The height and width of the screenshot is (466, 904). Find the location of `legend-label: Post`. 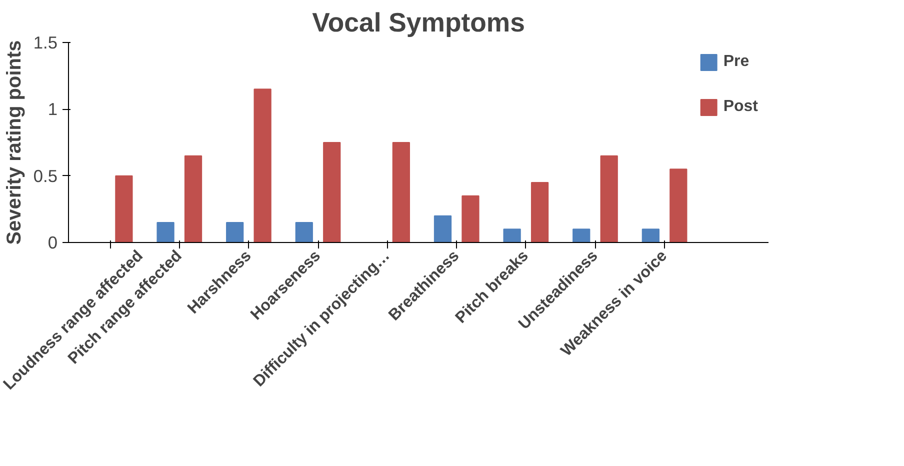

legend-label: Post is located at coordinates (740, 107).